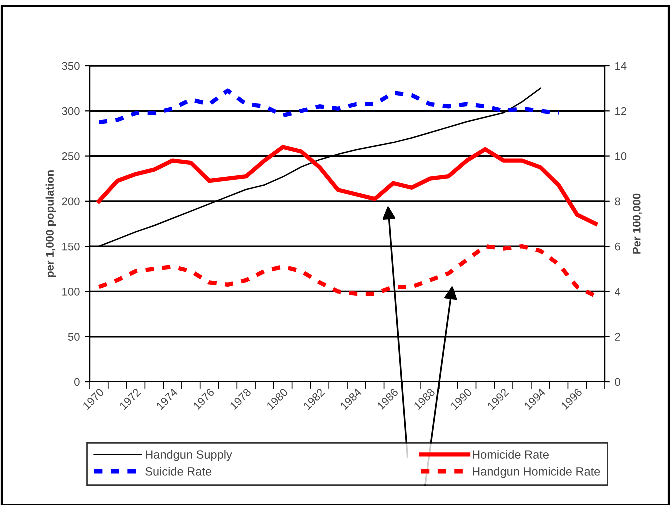  What do you see at coordinates (71, 292) in the screenshot?
I see `y-tick-label: 100` at bounding box center [71, 292].